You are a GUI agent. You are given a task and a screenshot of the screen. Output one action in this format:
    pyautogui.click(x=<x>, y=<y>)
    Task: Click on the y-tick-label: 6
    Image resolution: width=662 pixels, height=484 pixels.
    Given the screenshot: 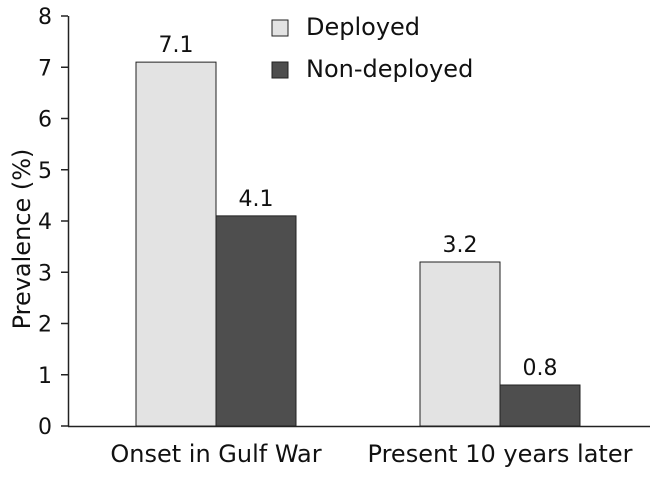 What is the action you would take?
    pyautogui.click(x=45, y=120)
    